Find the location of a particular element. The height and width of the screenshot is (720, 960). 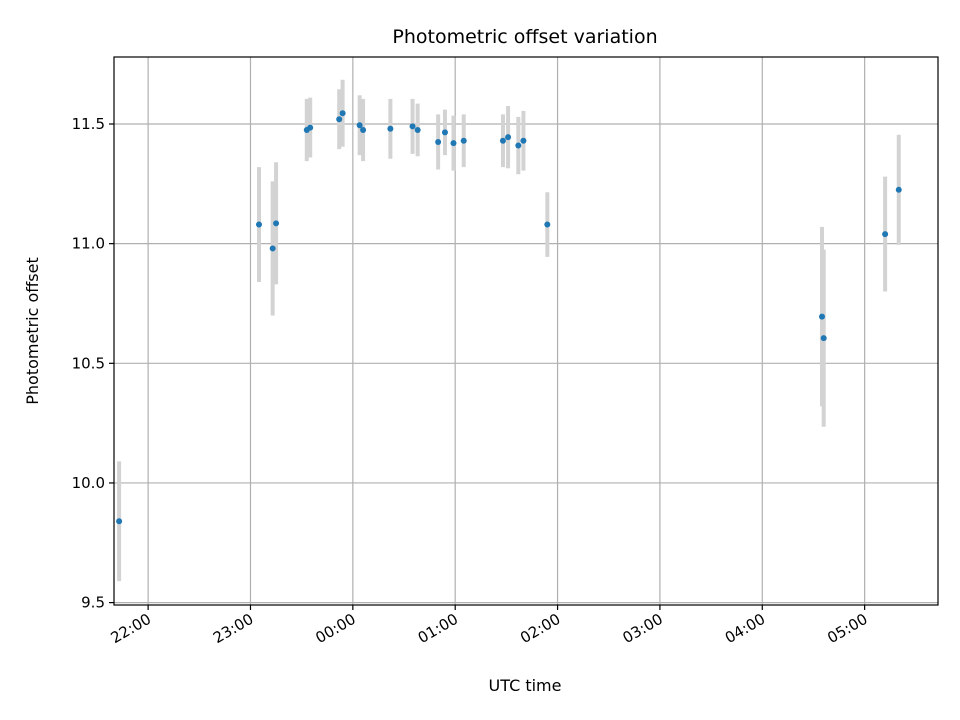

y-tick-label: 11.5 is located at coordinates (88, 124).